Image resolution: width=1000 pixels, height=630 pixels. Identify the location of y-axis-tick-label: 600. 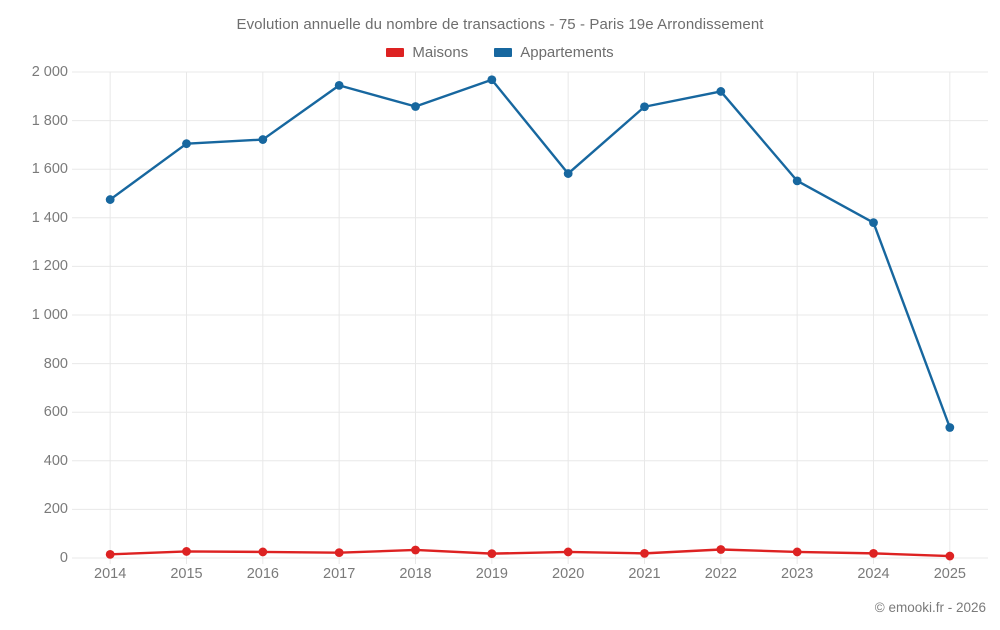
(55, 412).